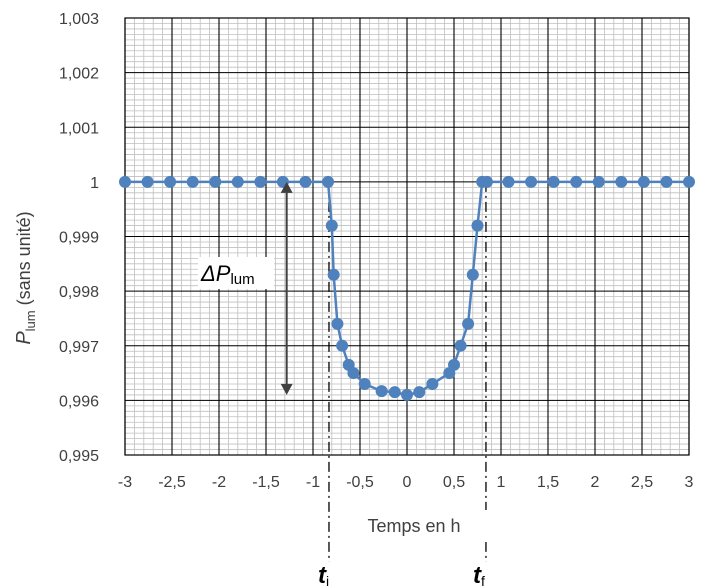 Image resolution: width=709 pixels, height=587 pixels. I want to click on y-tick-label: 1, so click(94, 183).